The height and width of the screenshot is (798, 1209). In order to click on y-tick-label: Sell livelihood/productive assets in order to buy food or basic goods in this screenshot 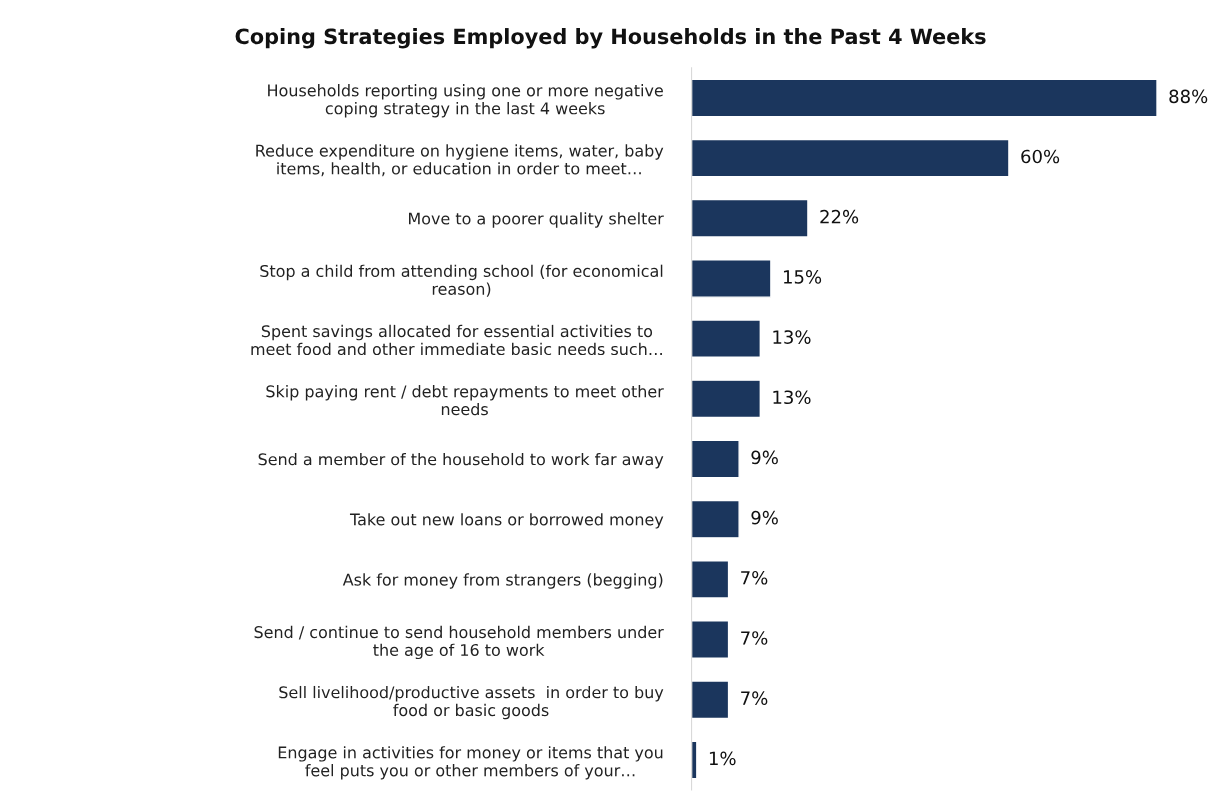, I will do `click(471, 702)`.